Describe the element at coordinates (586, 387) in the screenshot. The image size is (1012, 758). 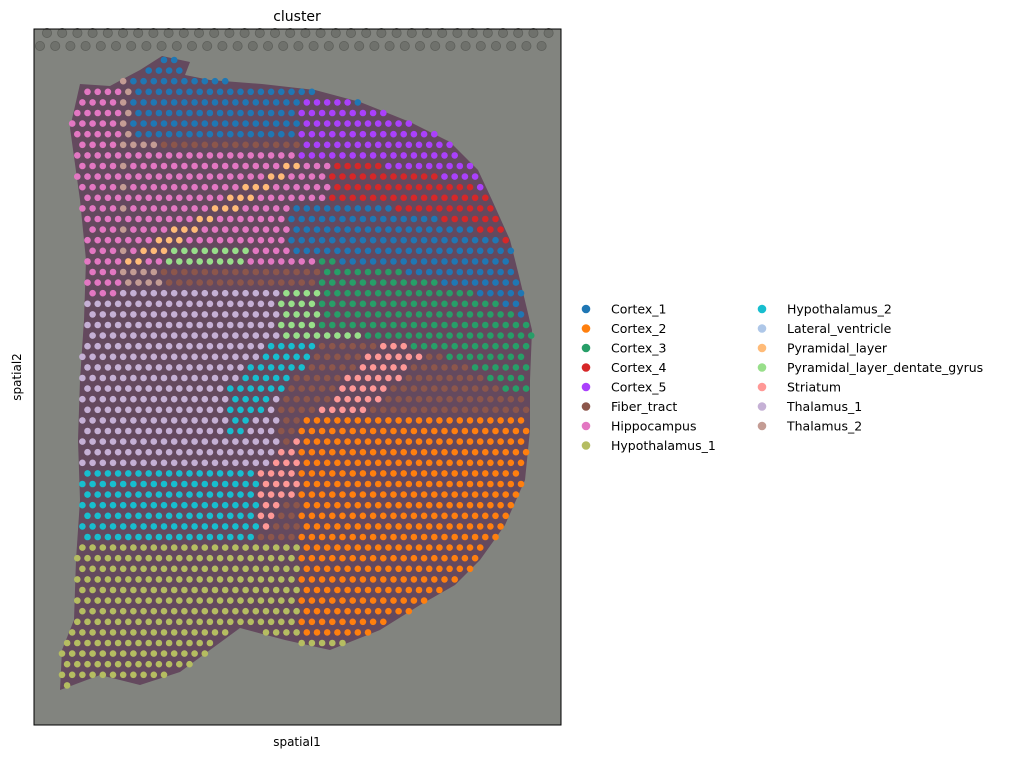
I see `legend-marker` at that location.